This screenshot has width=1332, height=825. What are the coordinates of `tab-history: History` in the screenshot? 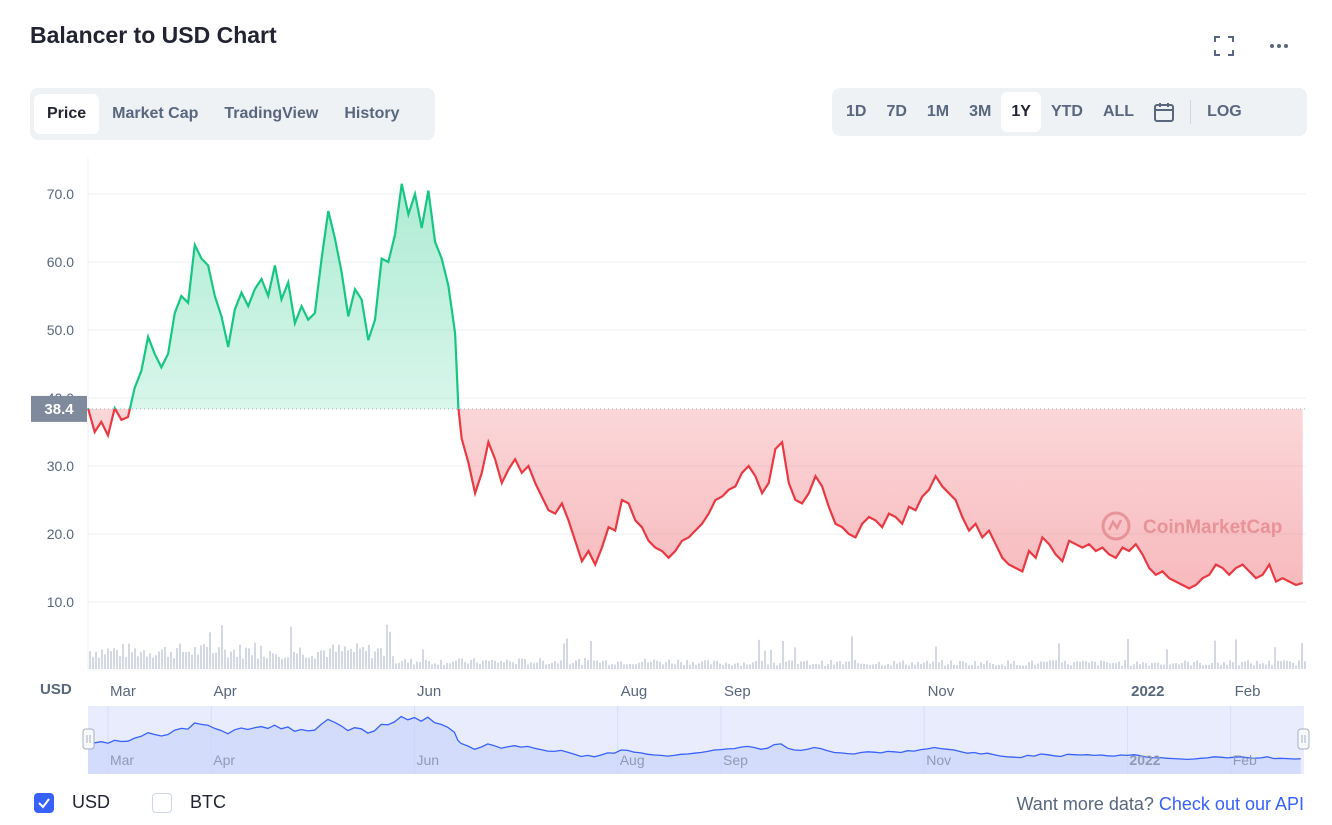 It's located at (372, 113).